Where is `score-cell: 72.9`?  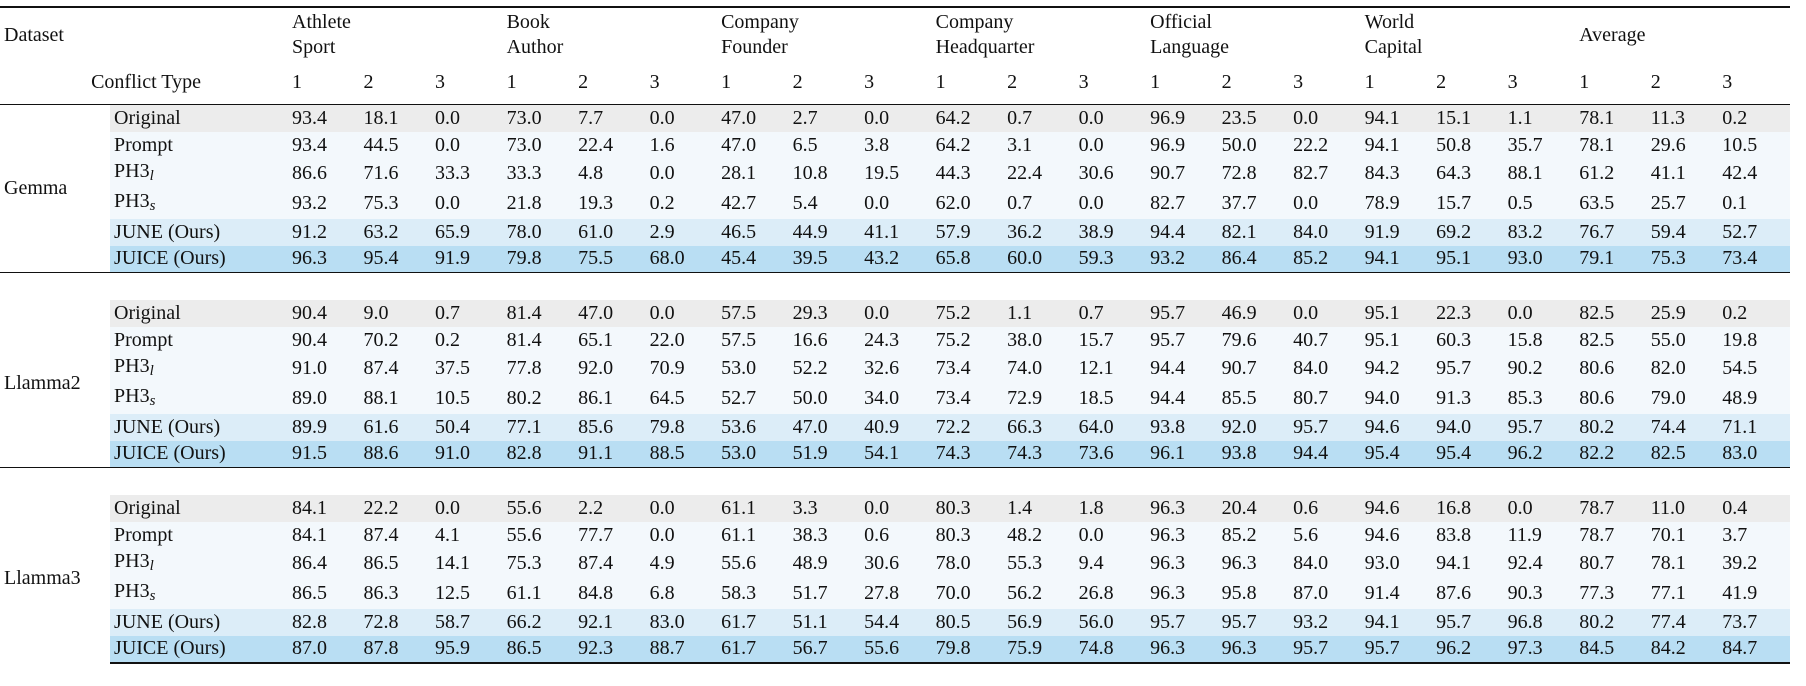 score-cell: 72.9 is located at coordinates (1039, 398).